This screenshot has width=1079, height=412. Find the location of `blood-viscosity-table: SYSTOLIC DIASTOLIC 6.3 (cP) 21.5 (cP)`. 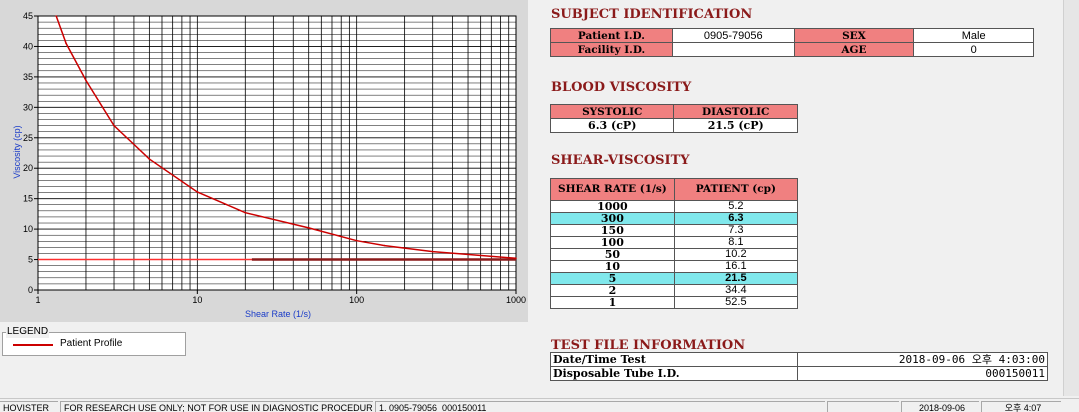

blood-viscosity-table: SYSTOLIC DIASTOLIC 6.3 (cP) 21.5 (cP) is located at coordinates (673, 118).